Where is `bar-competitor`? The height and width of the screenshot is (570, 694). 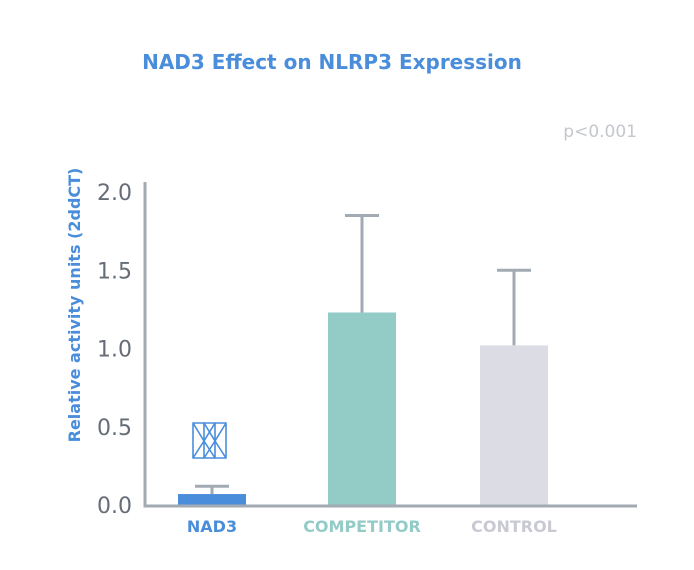
bar-competitor is located at coordinates (362, 408).